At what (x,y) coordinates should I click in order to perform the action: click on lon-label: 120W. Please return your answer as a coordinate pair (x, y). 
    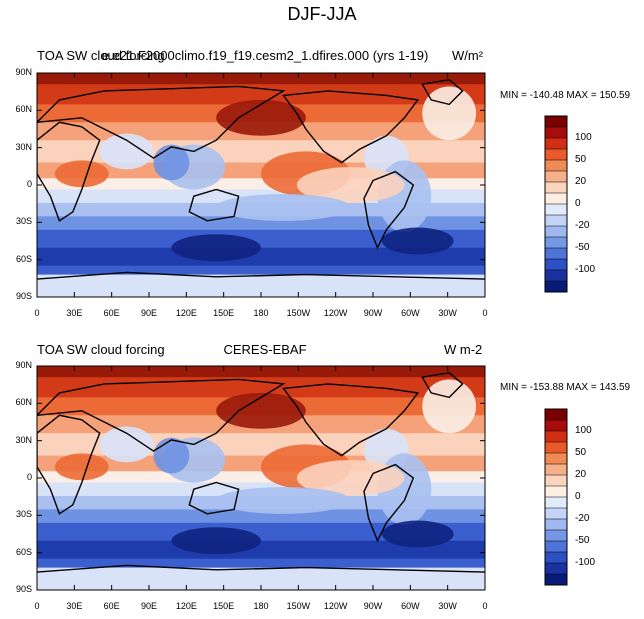
    Looking at the image, I should click on (335, 313).